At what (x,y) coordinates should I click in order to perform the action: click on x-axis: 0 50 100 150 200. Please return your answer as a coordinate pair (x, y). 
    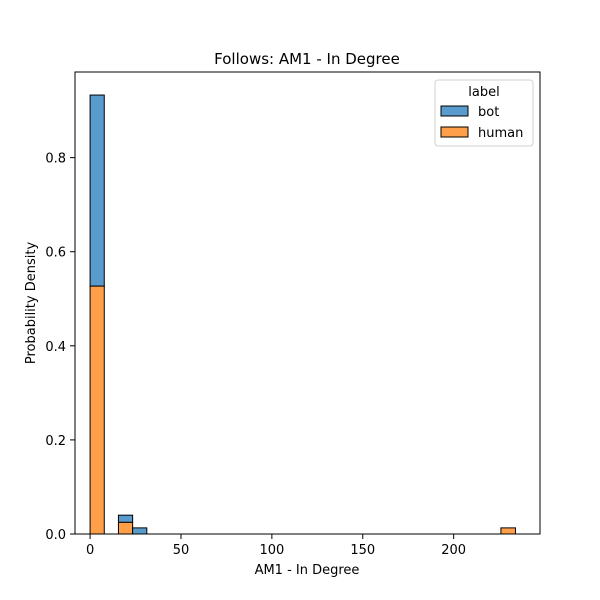
    Looking at the image, I should click on (276, 546).